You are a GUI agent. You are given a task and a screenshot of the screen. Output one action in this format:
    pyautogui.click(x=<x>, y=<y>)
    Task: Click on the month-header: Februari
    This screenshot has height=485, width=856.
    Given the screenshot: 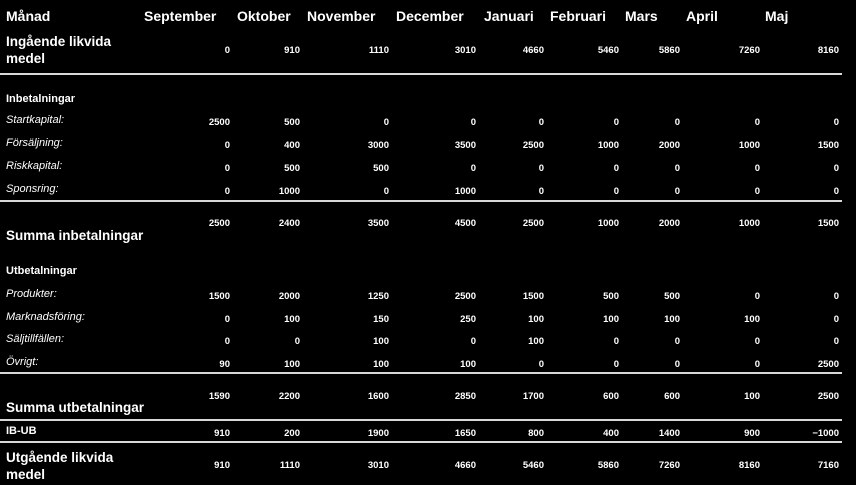 What is the action you would take?
    pyautogui.click(x=578, y=16)
    